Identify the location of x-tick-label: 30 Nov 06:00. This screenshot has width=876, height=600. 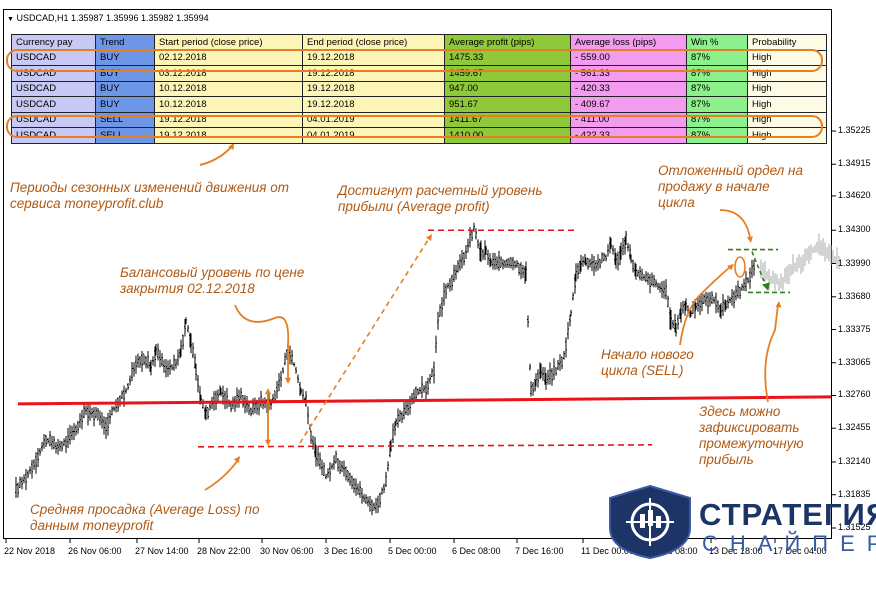
(287, 551).